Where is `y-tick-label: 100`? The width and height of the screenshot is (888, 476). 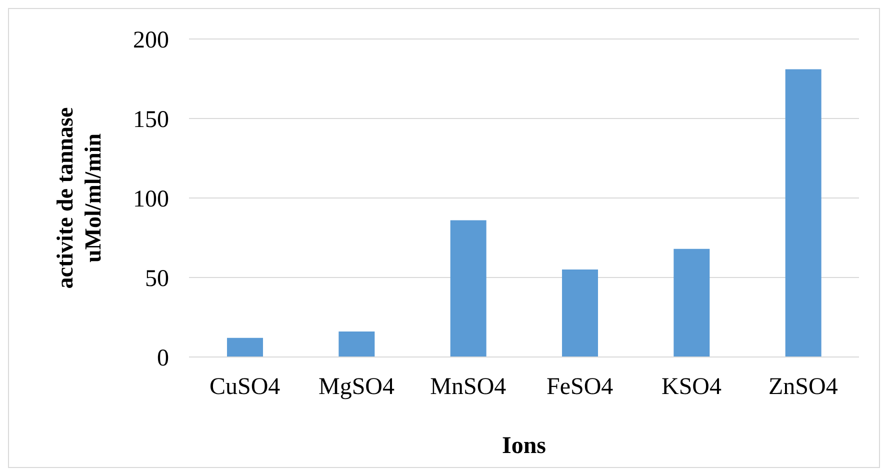 y-tick-label: 100 is located at coordinates (151, 199).